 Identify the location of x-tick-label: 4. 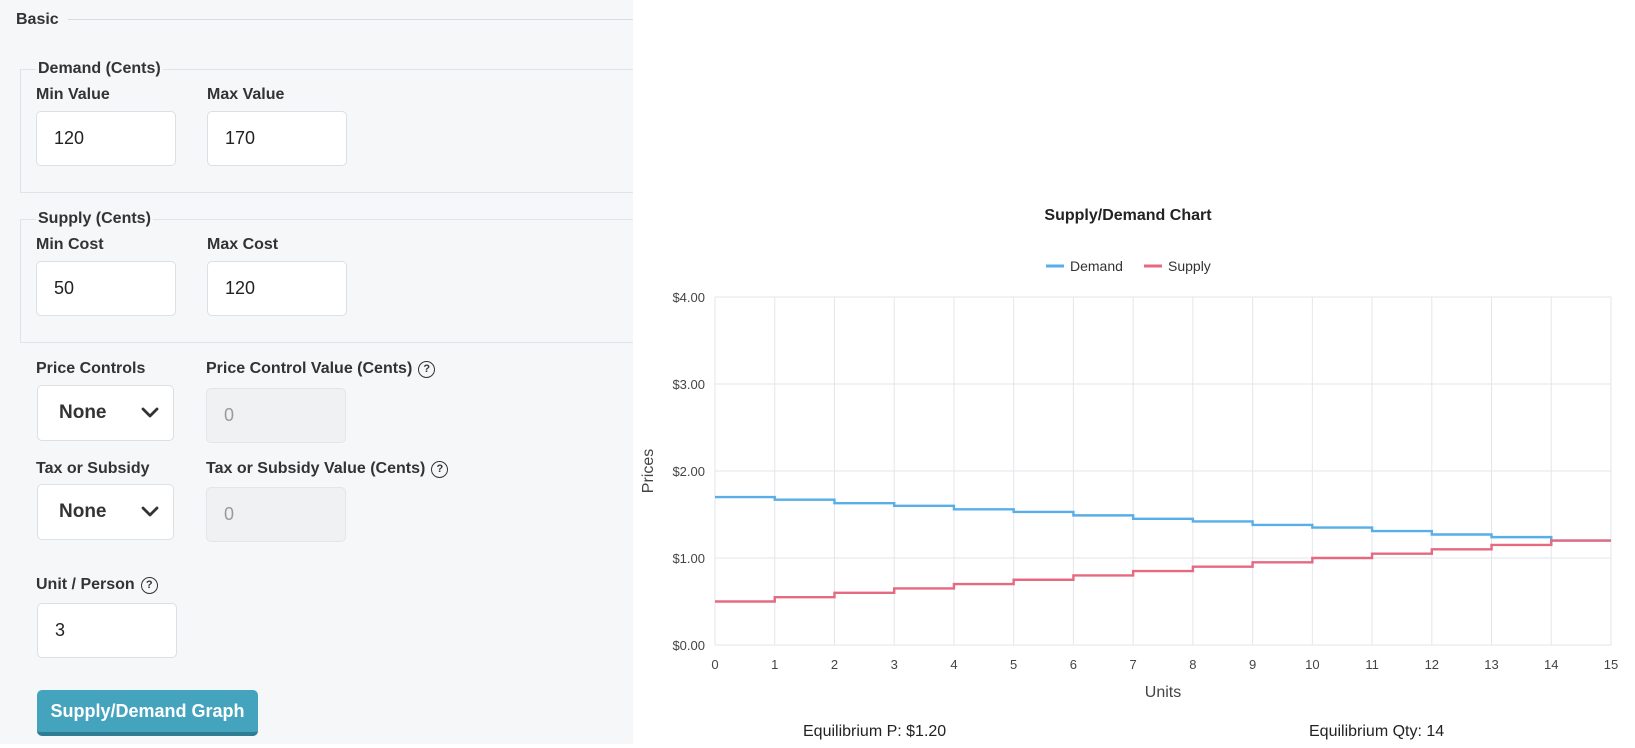
(953, 664).